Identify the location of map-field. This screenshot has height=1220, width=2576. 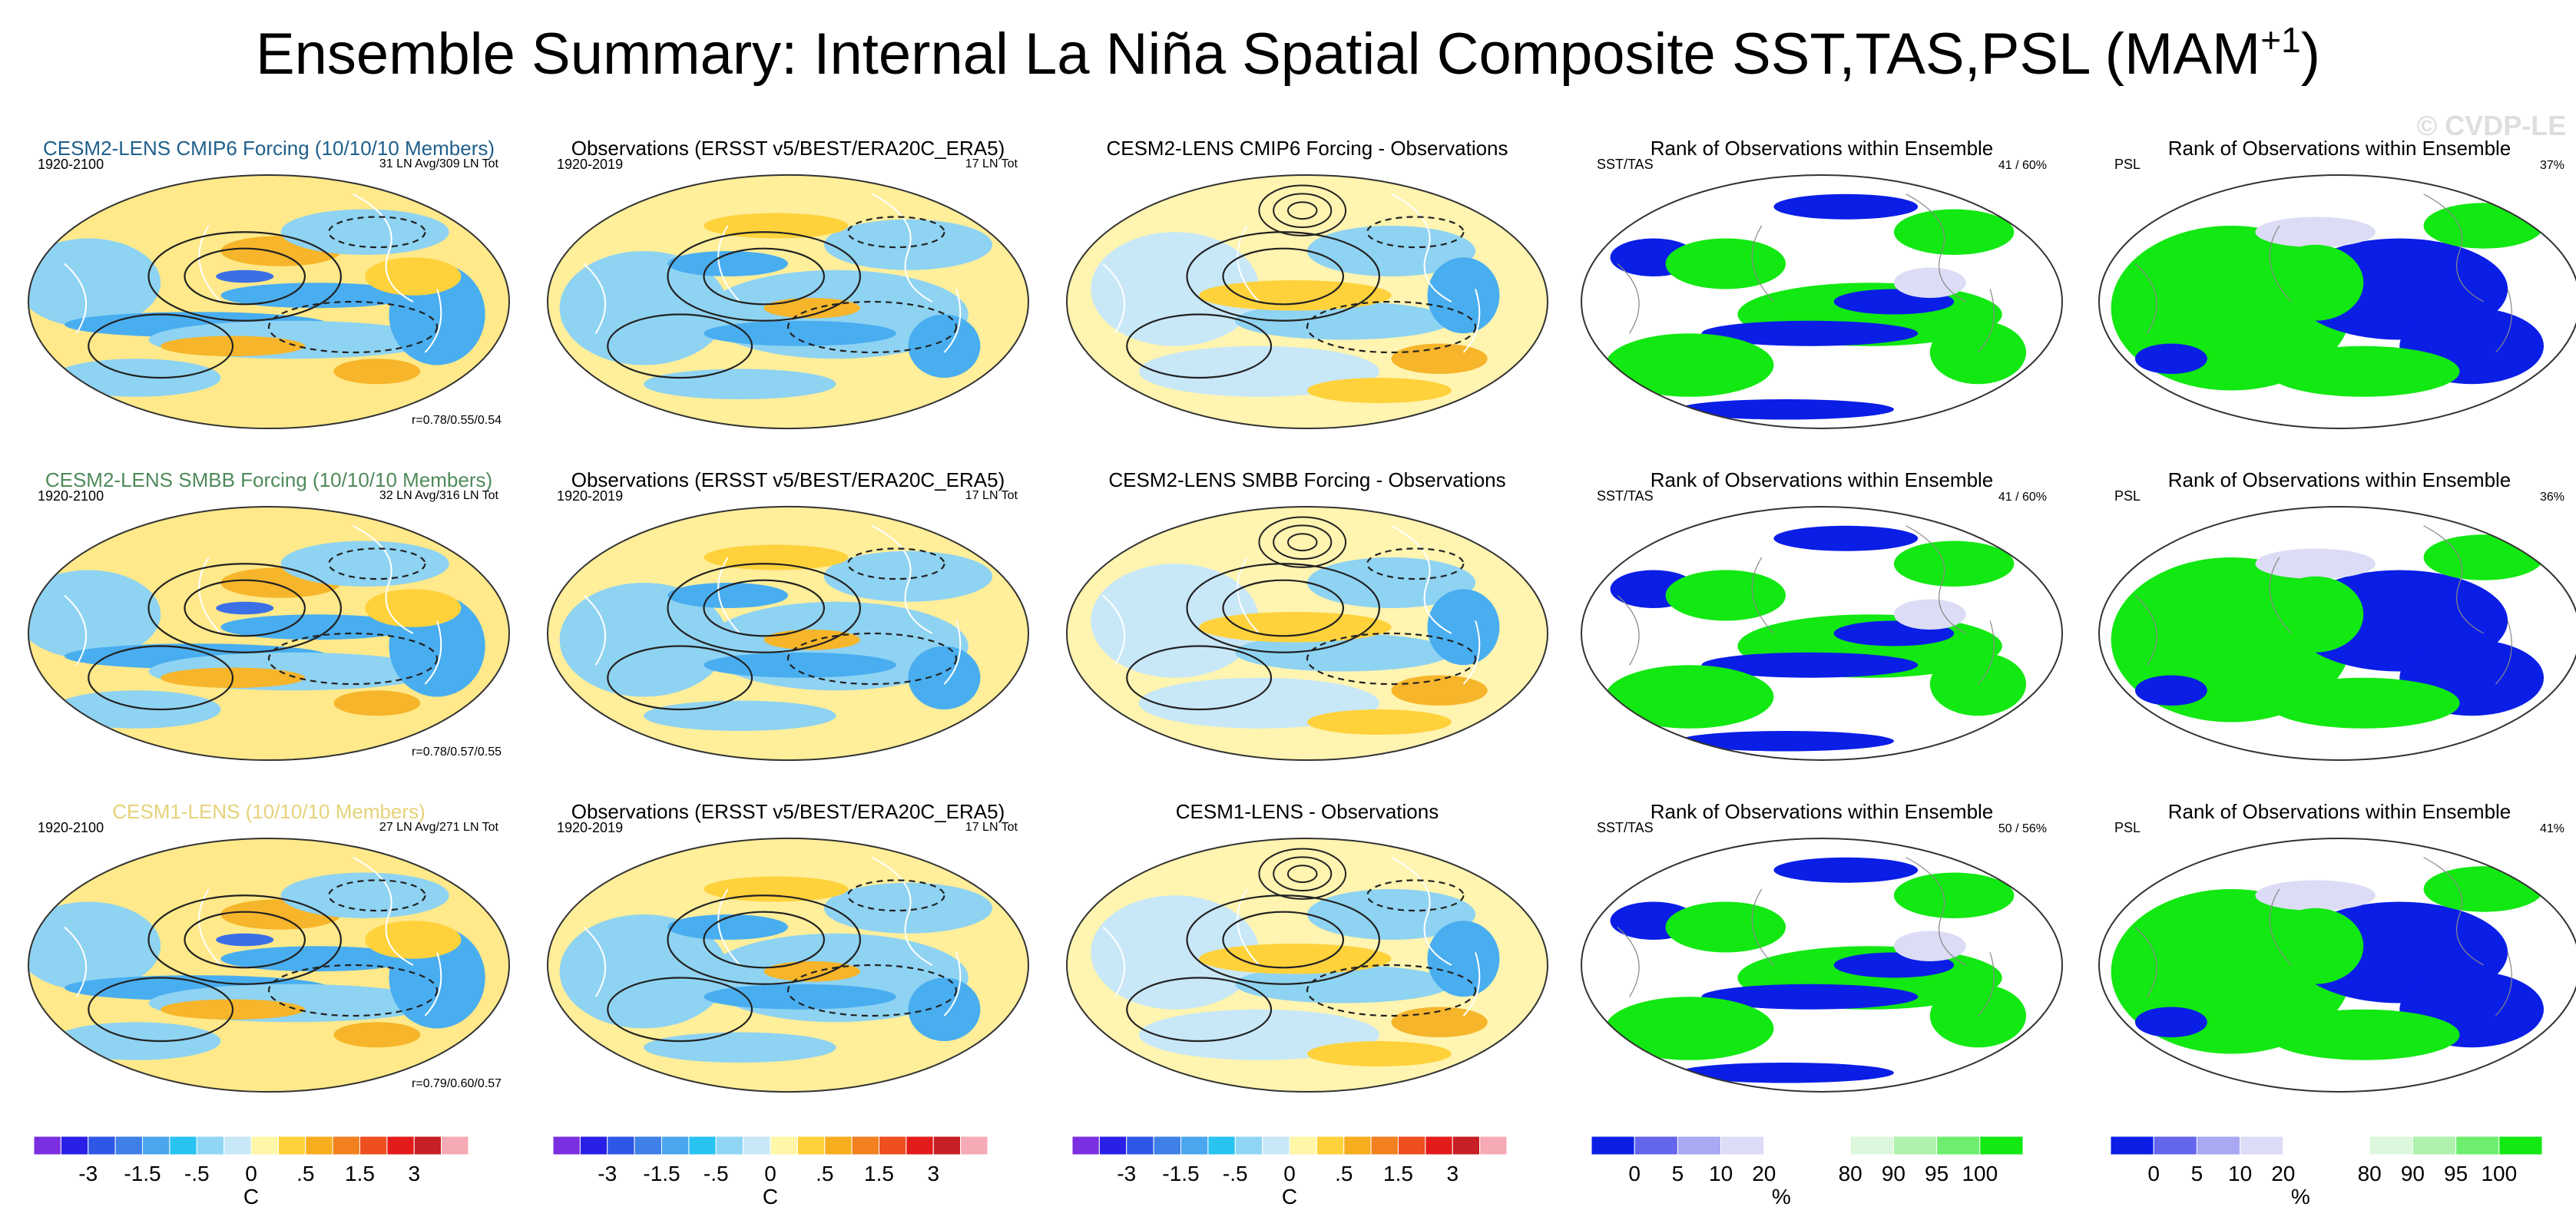
(1307, 301).